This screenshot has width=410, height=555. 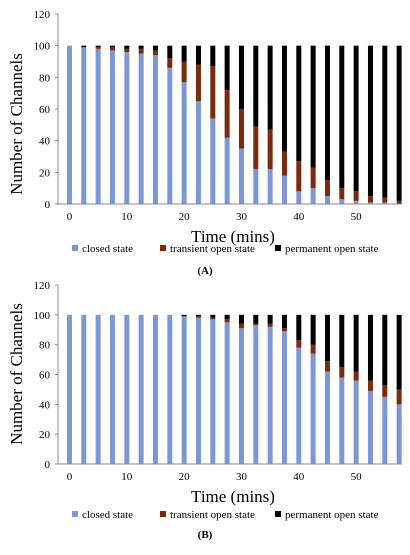 I want to click on y-tick-label: 60, so click(x=45, y=110).